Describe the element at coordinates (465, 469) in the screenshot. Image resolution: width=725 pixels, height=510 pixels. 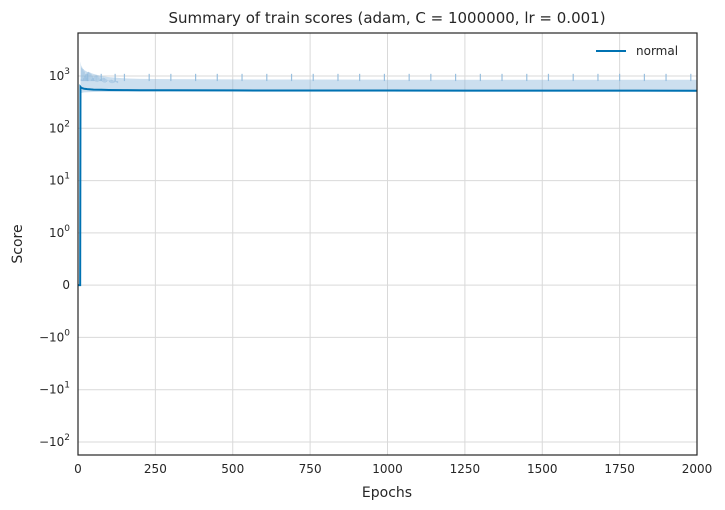
I see `x-tick-label: 1250` at that location.